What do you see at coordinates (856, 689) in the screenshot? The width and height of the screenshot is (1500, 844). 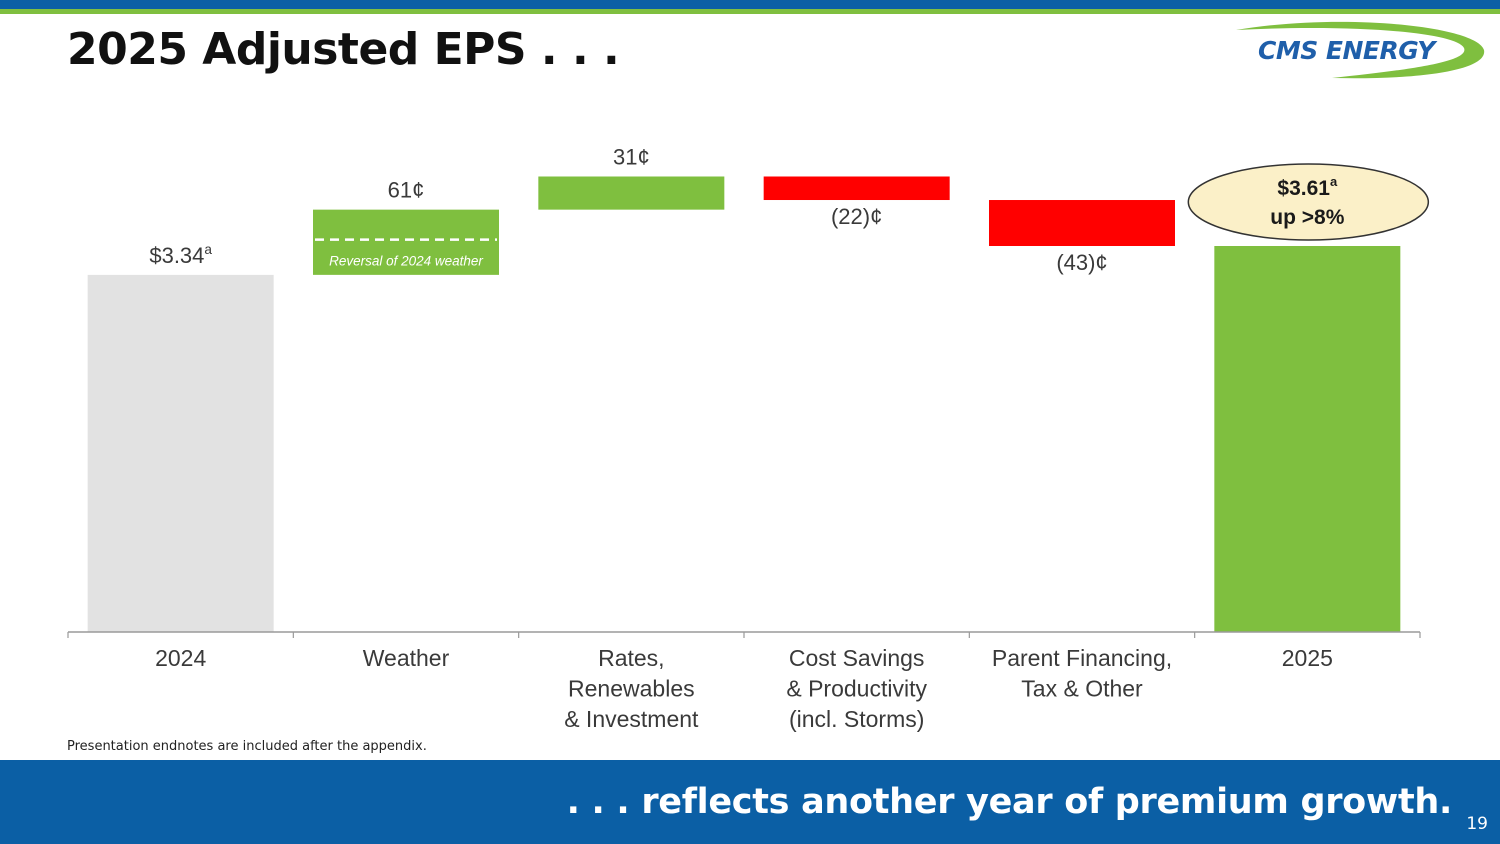 I see `category-label-3-1: & Productivity` at bounding box center [856, 689].